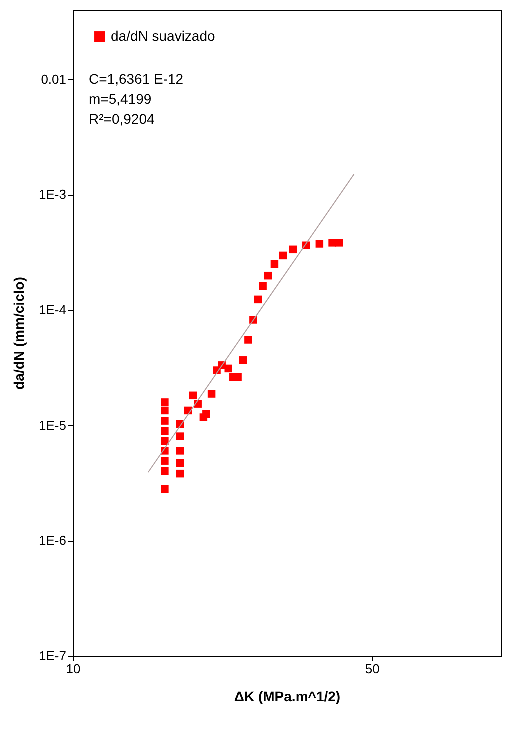  I want to click on y-tick-label: 0.01, so click(53, 79).